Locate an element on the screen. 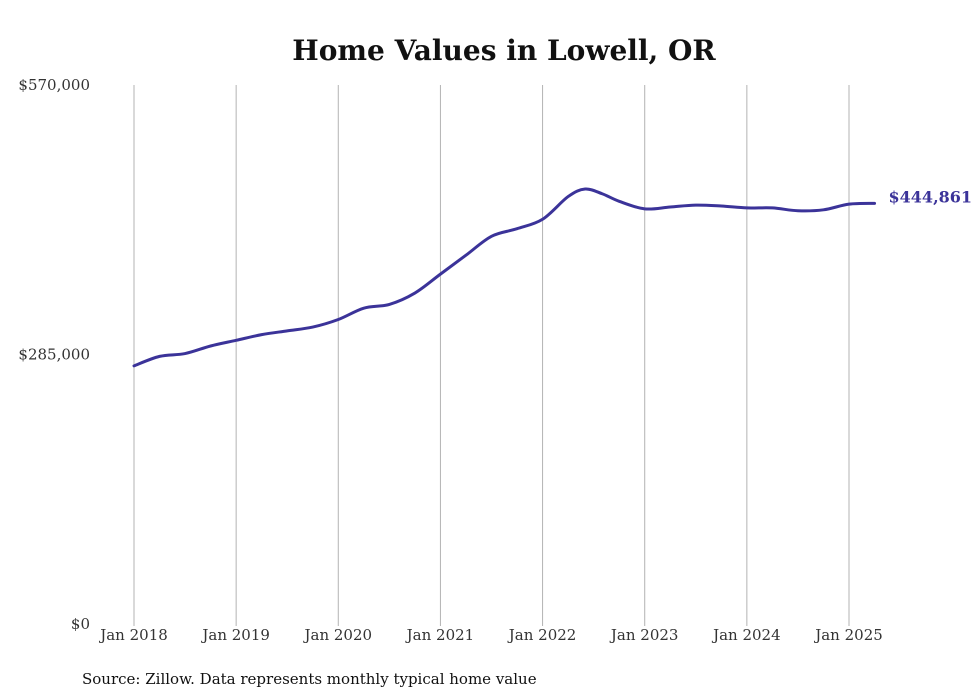 This screenshot has height=699, width=980. x-tick-label: Jan 2020 is located at coordinates (338, 635).